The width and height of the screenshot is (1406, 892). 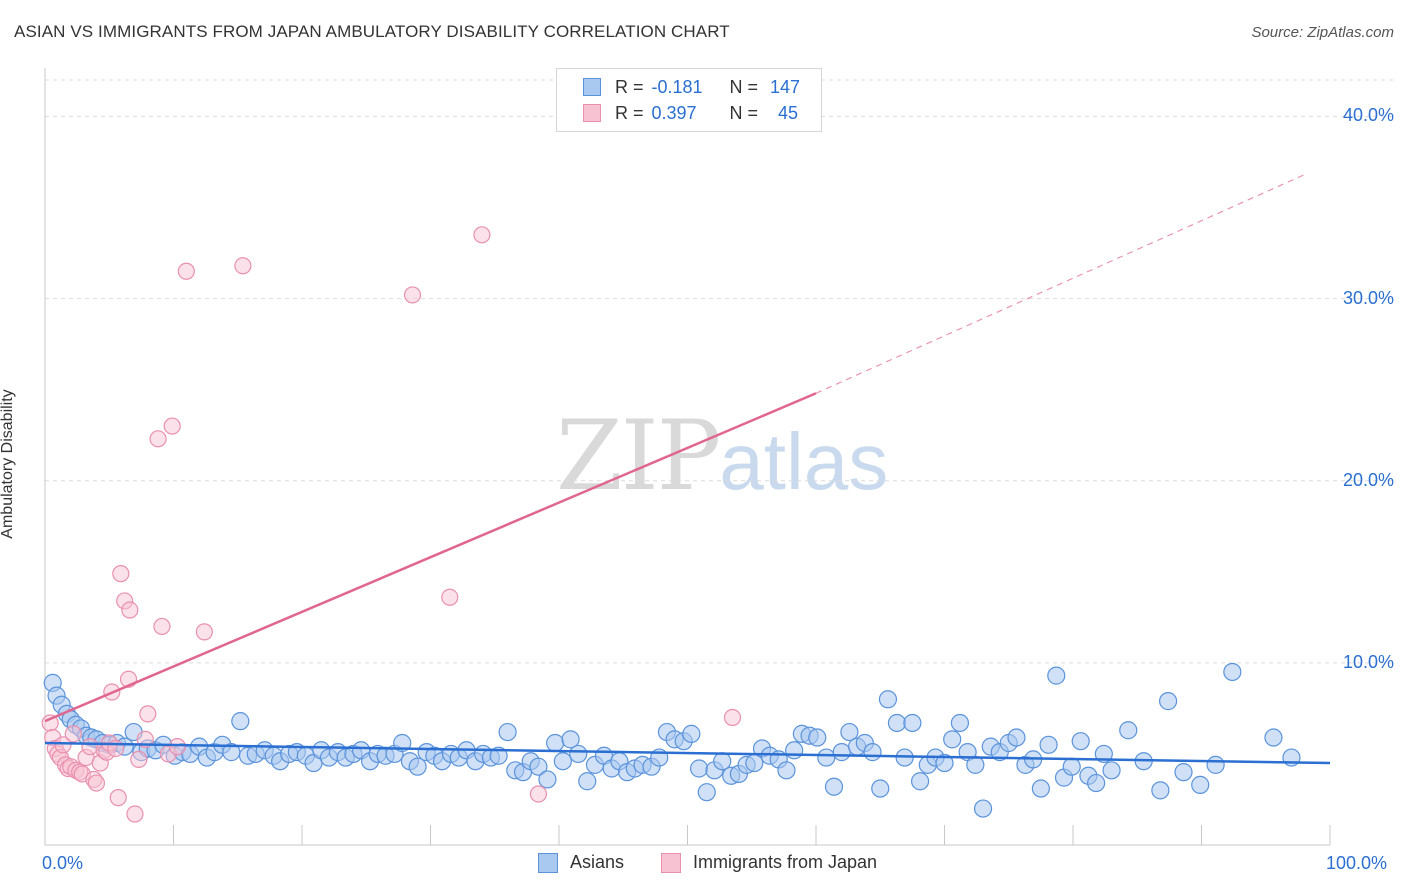 I want to click on x-tick-label-min: 0.0%, so click(x=63, y=863).